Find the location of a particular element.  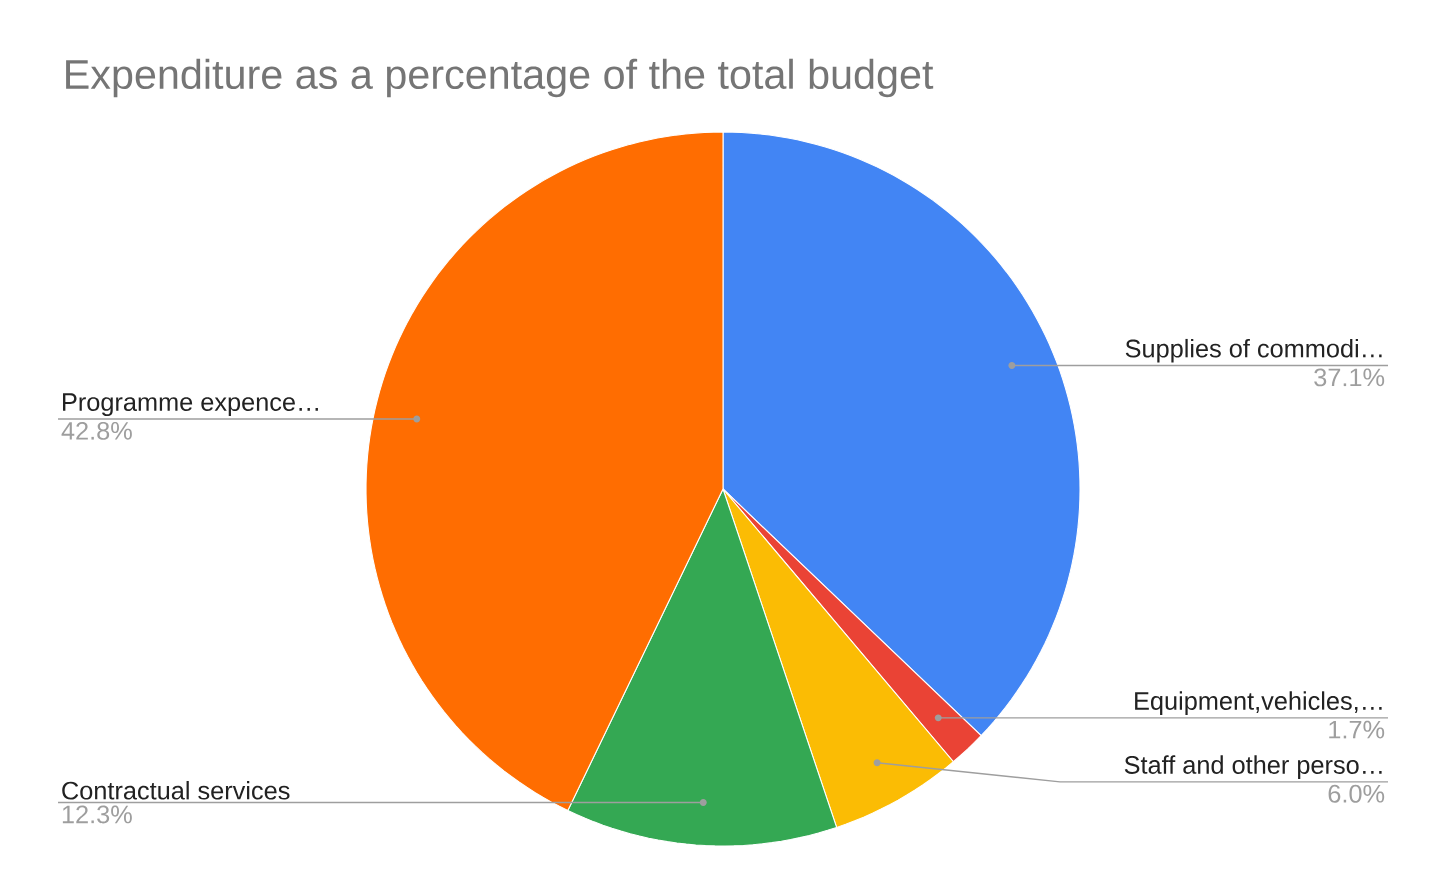

data-label: 42.8% is located at coordinates (96, 430).